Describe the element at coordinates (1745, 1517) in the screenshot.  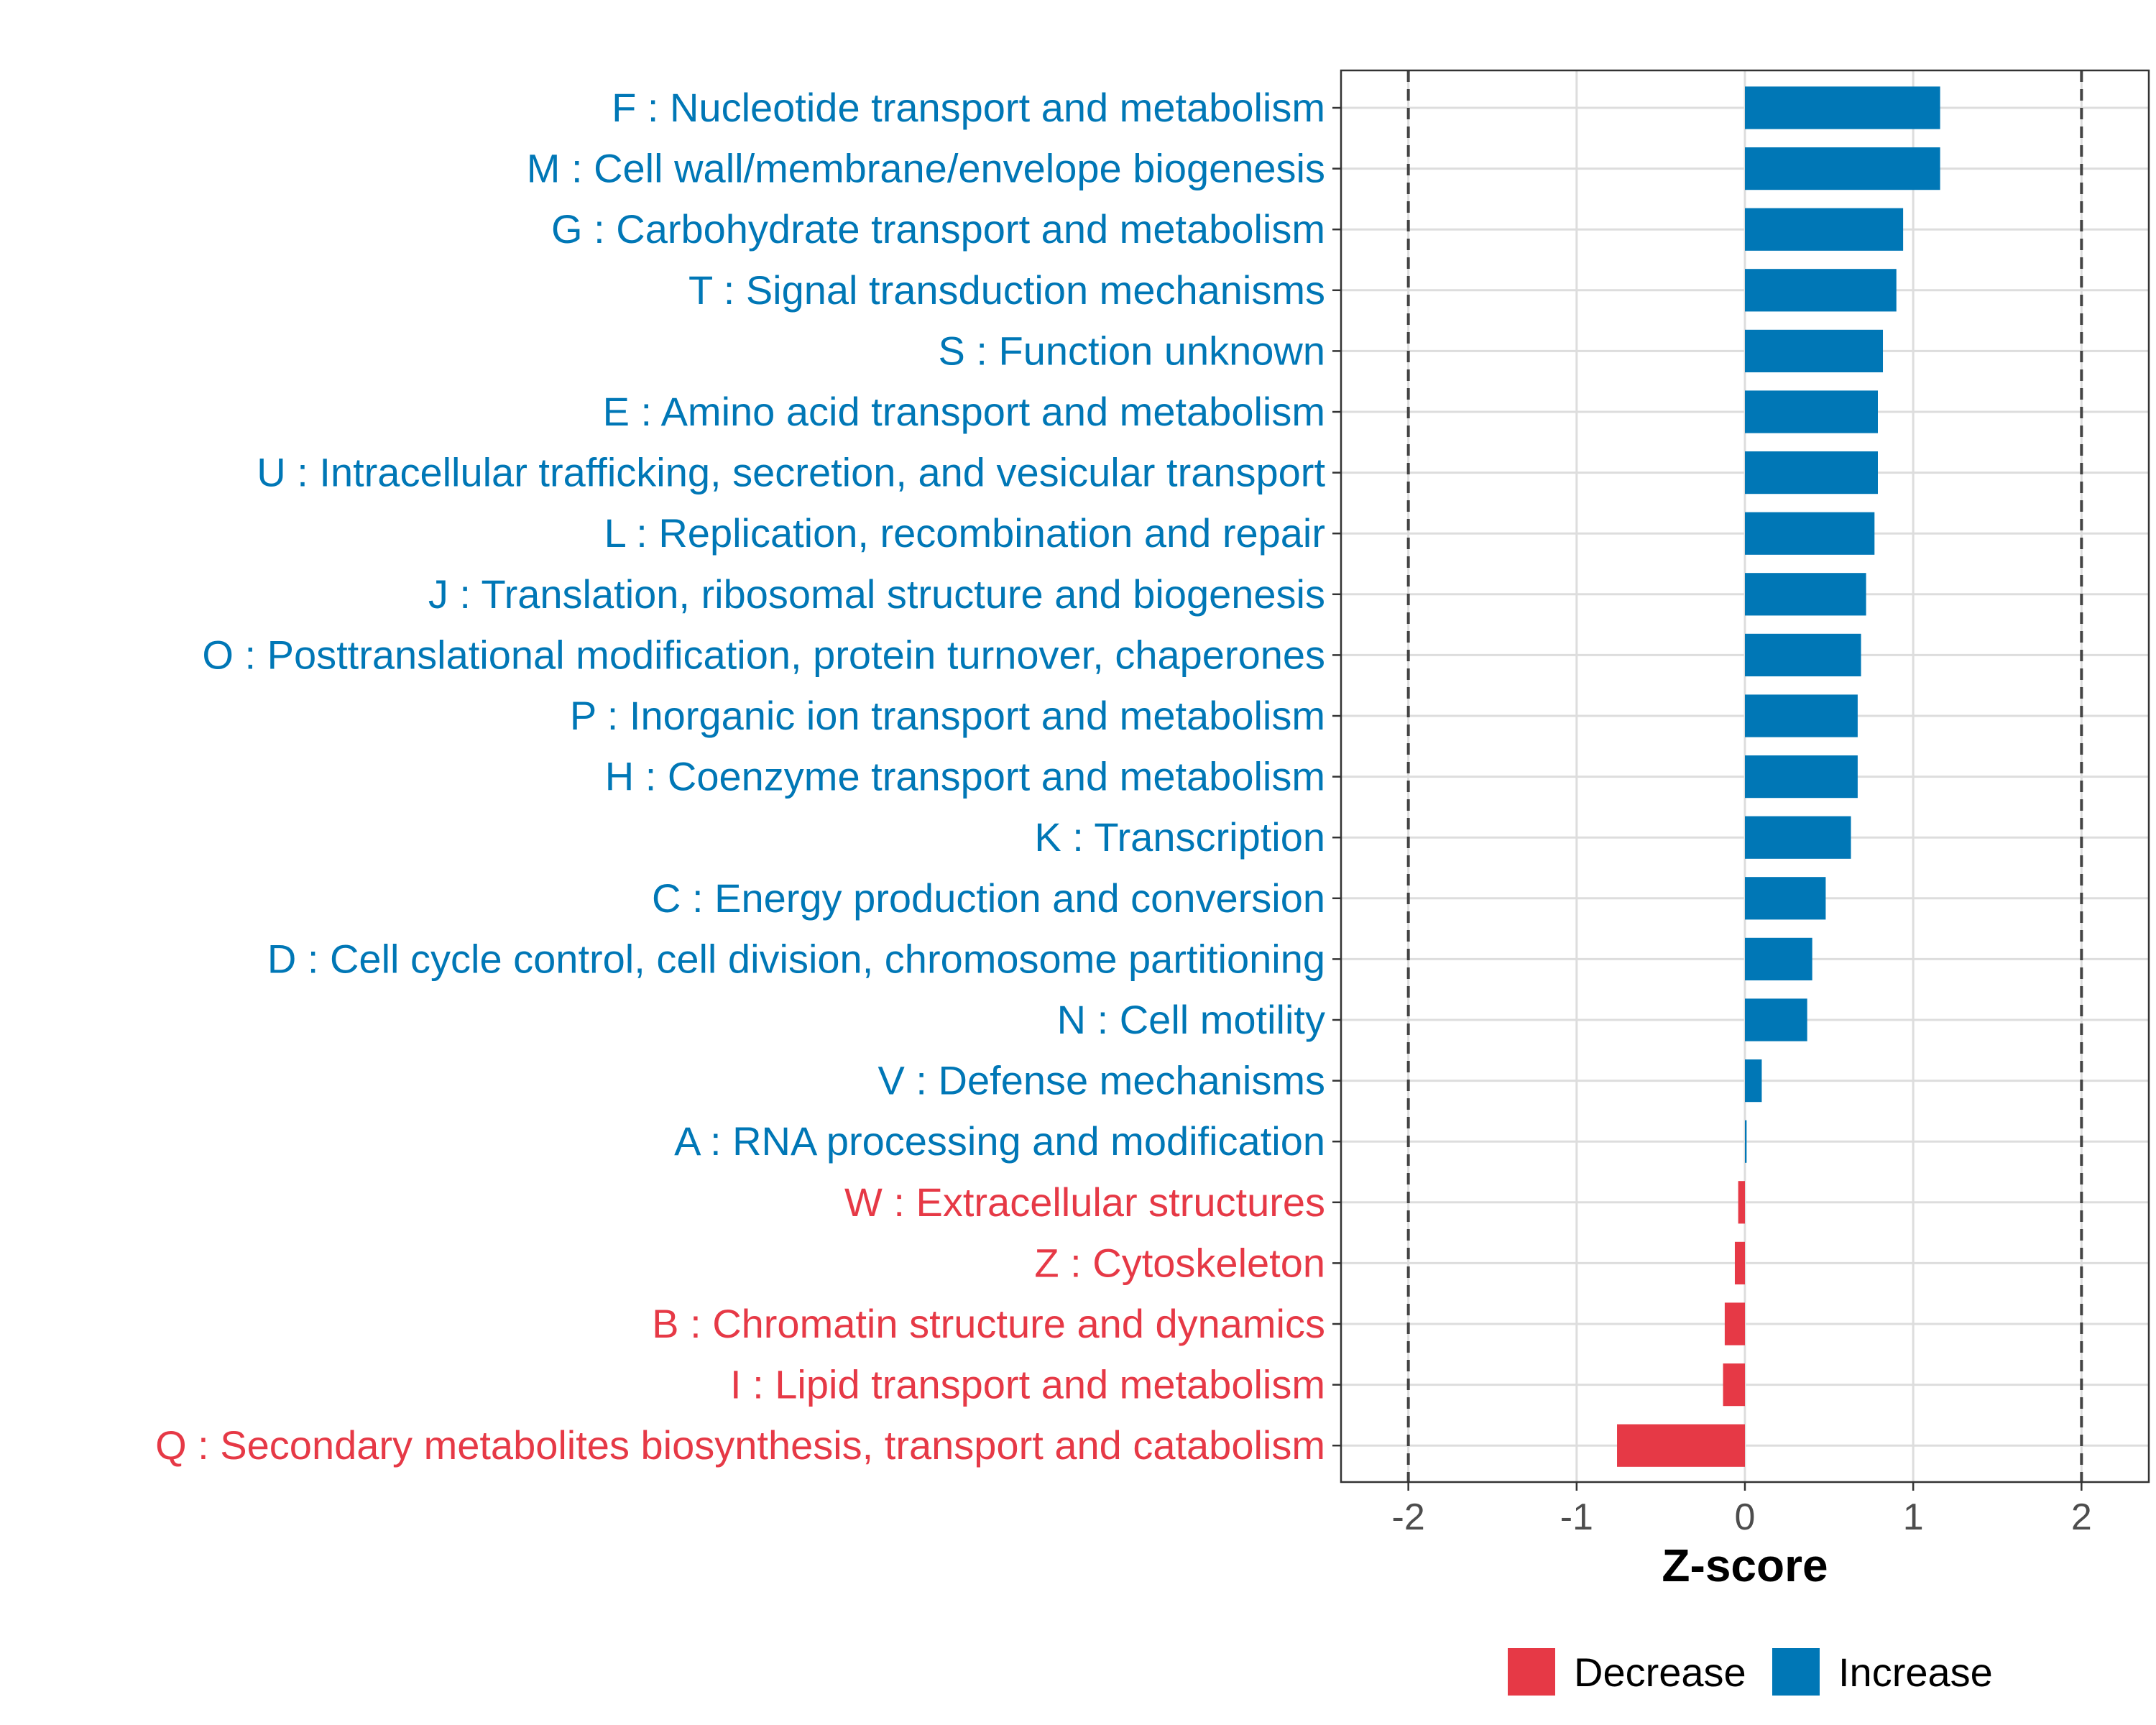
I see `x-tick-label: 0` at that location.